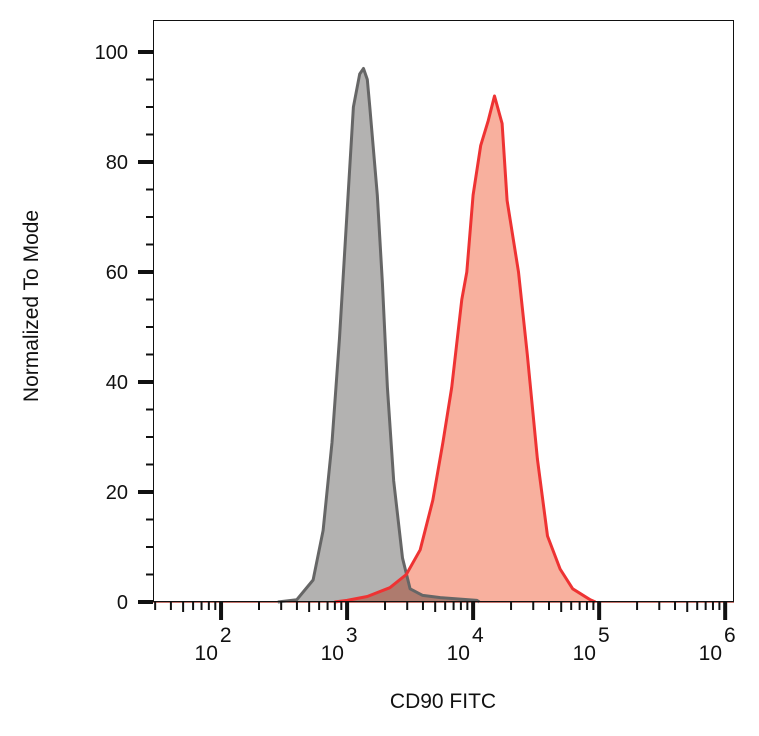  What do you see at coordinates (117, 493) in the screenshot?
I see `y-tick-label: 20` at bounding box center [117, 493].